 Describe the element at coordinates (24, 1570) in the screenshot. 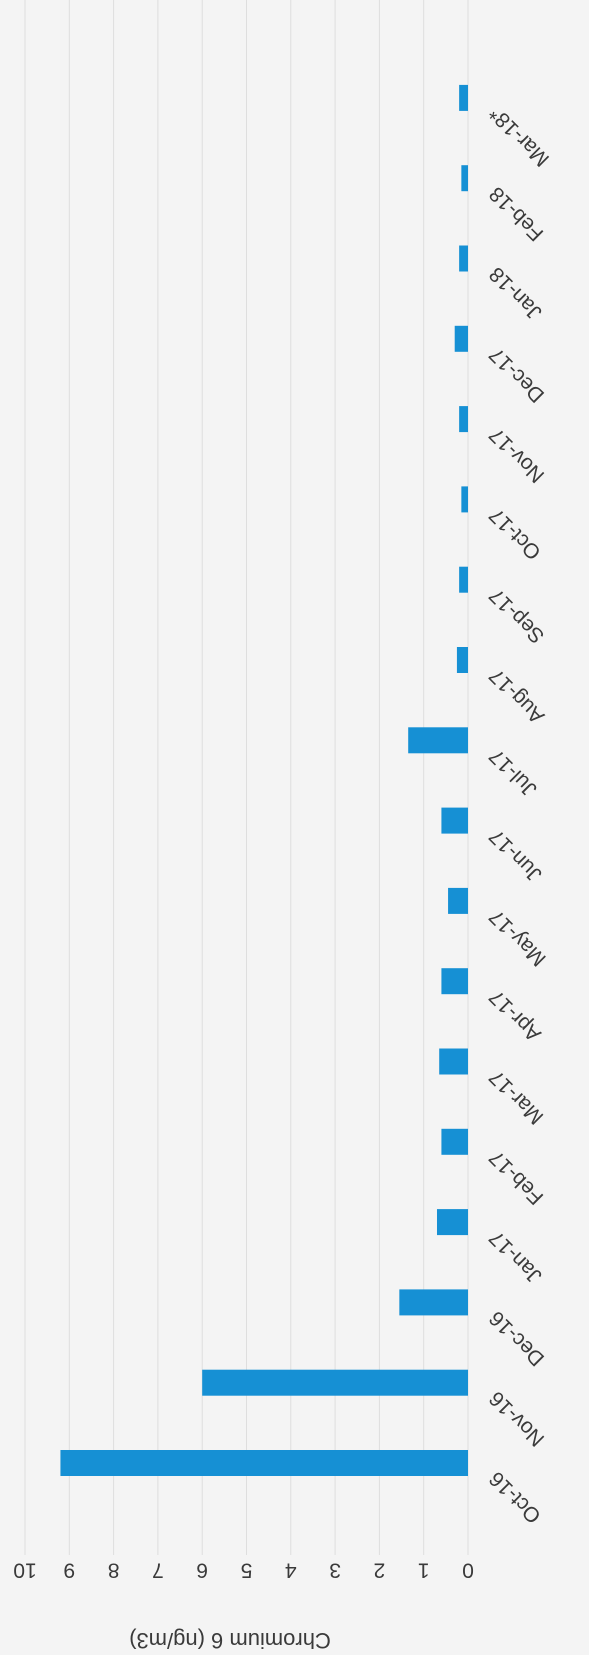

I see `value-tick-label: 10` at that location.